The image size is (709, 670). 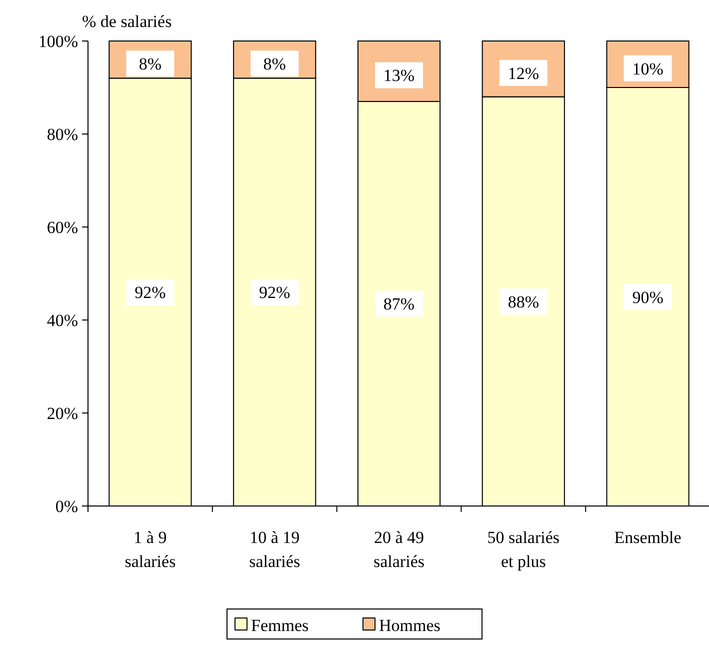 What do you see at coordinates (523, 549) in the screenshot?
I see `x-tick-label: 50 salariés et plus` at bounding box center [523, 549].